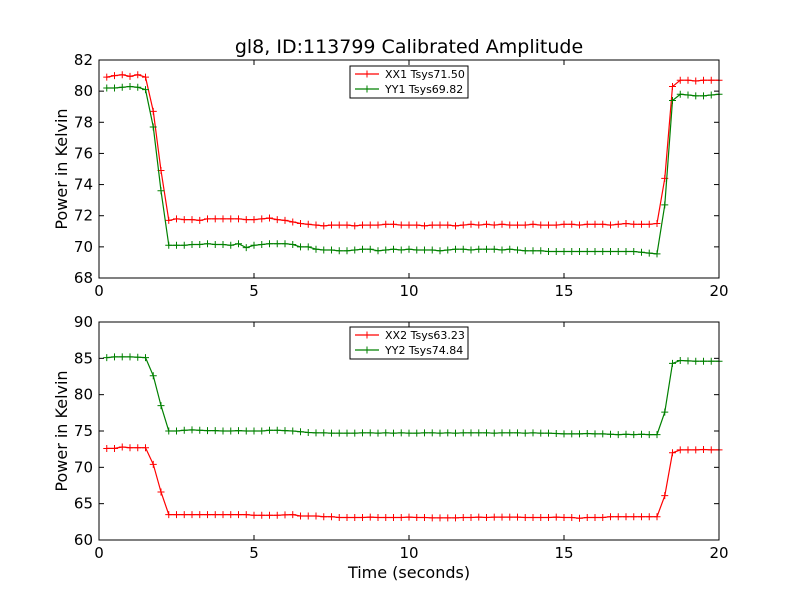 This screenshot has height=600, width=800. What do you see at coordinates (718, 553) in the screenshot?
I see `x-tick-label: 20` at bounding box center [718, 553].